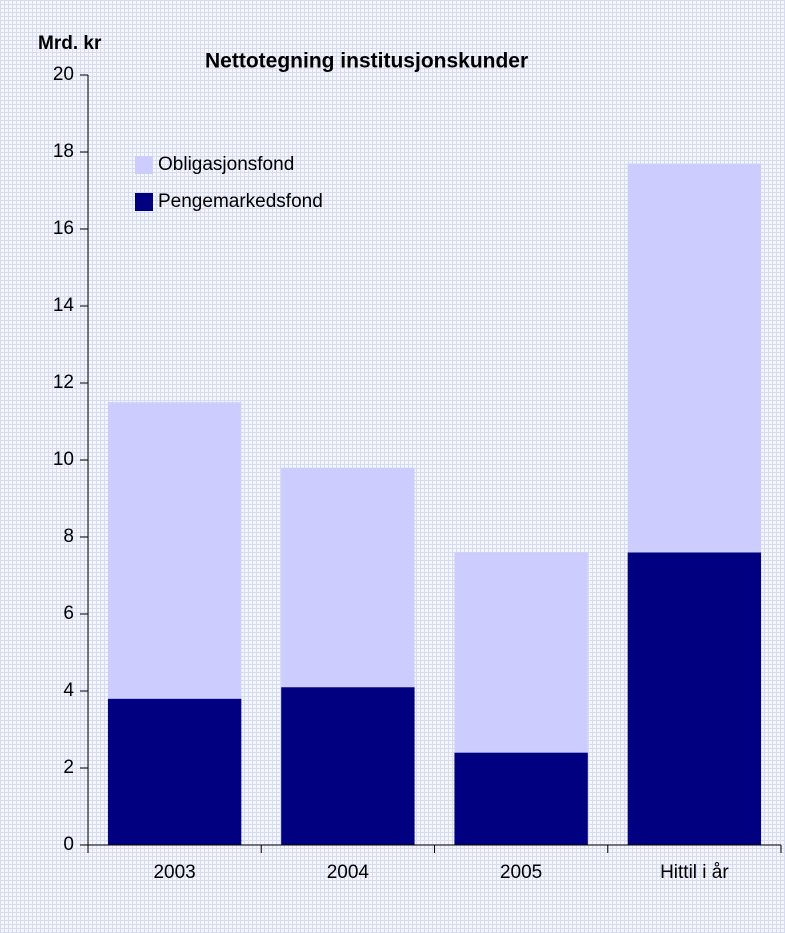 The image size is (785, 933). What do you see at coordinates (68, 536) in the screenshot?
I see `y-tick-label: 8` at bounding box center [68, 536].